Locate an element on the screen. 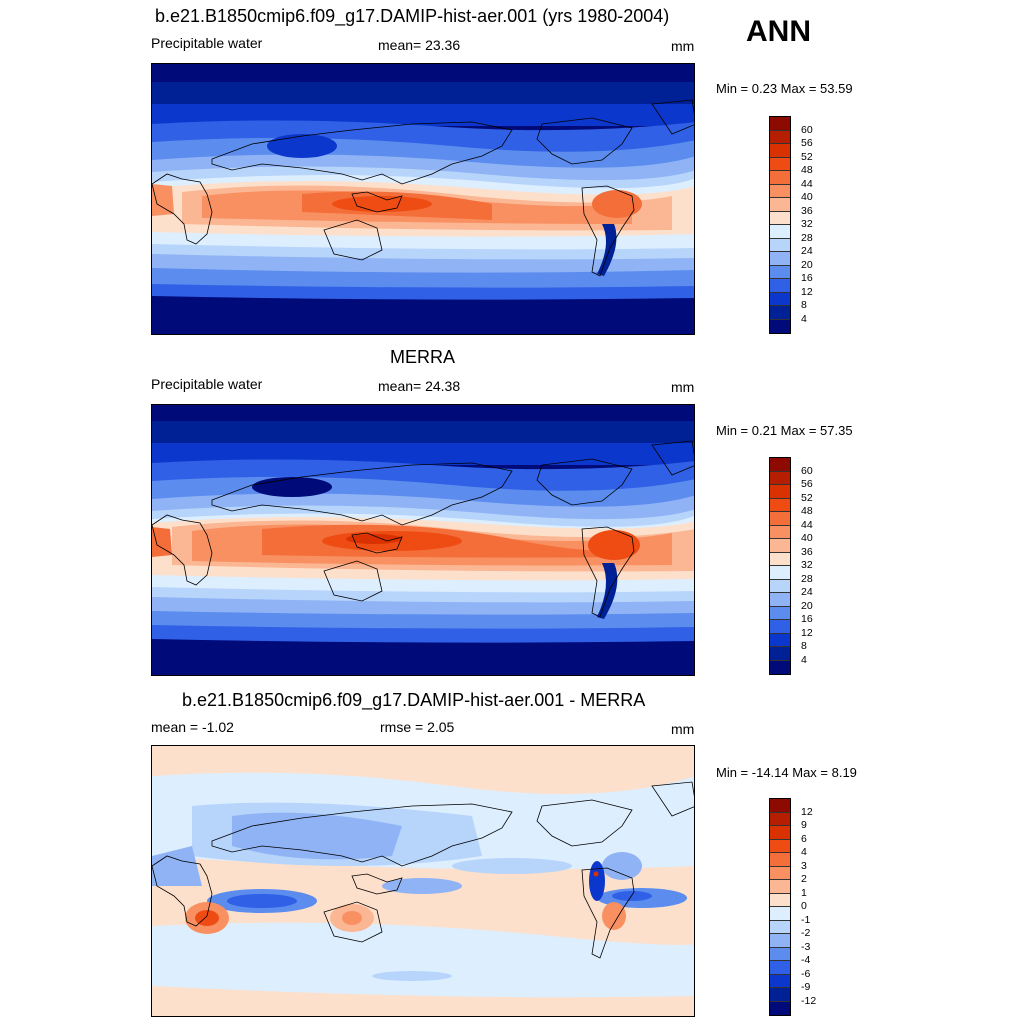 This screenshot has width=1024, height=1024. season-label: ANN is located at coordinates (778, 31).